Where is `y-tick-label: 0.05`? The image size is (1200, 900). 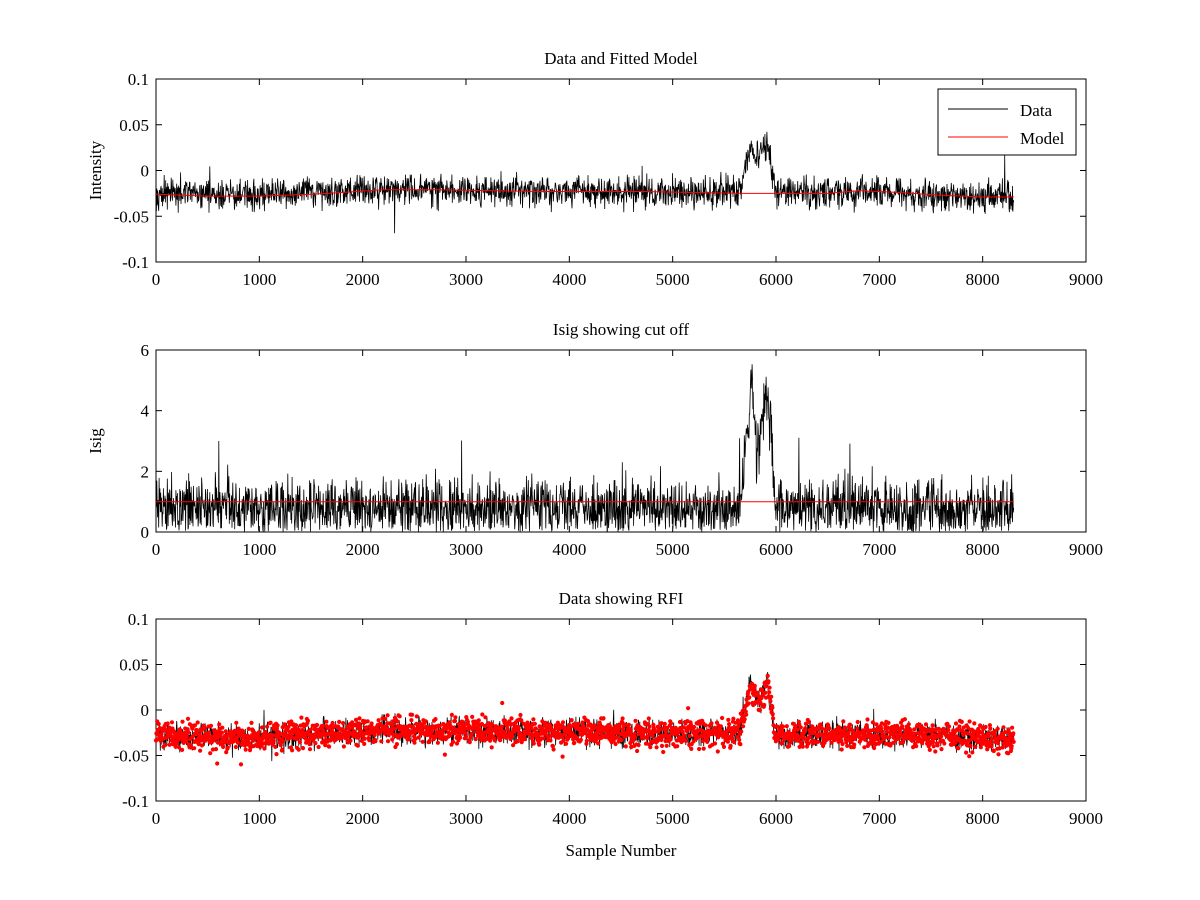 y-tick-label: 0.05 is located at coordinates (134, 125).